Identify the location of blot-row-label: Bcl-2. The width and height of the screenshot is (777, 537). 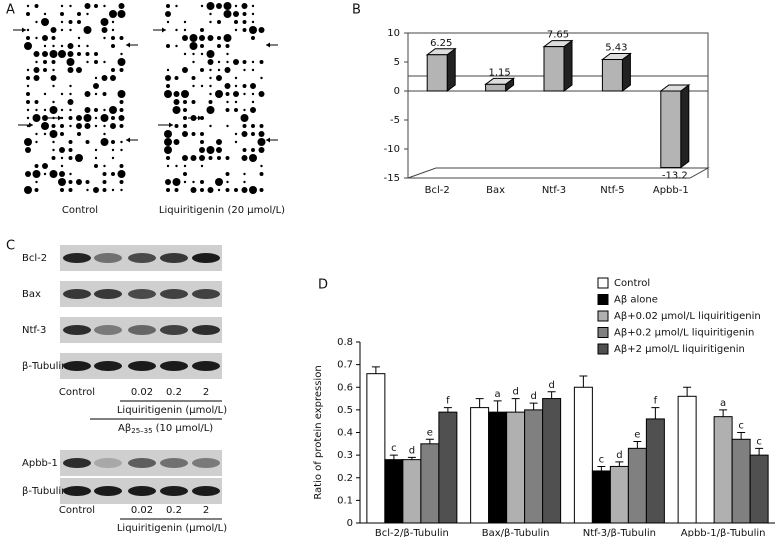
(34, 258).